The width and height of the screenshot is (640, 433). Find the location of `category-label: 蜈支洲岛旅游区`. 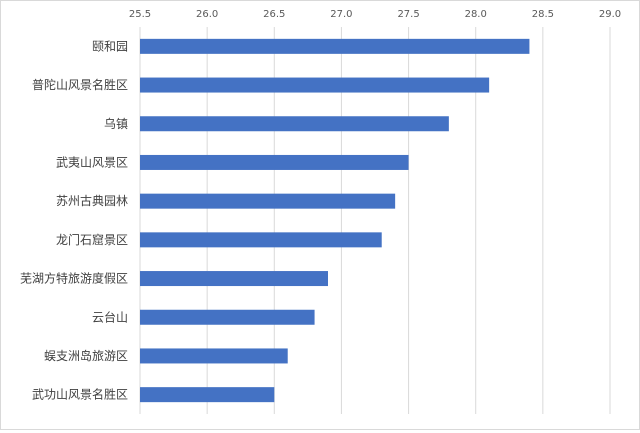

category-label: 蜈支洲岛旅游区 is located at coordinates (86, 355).